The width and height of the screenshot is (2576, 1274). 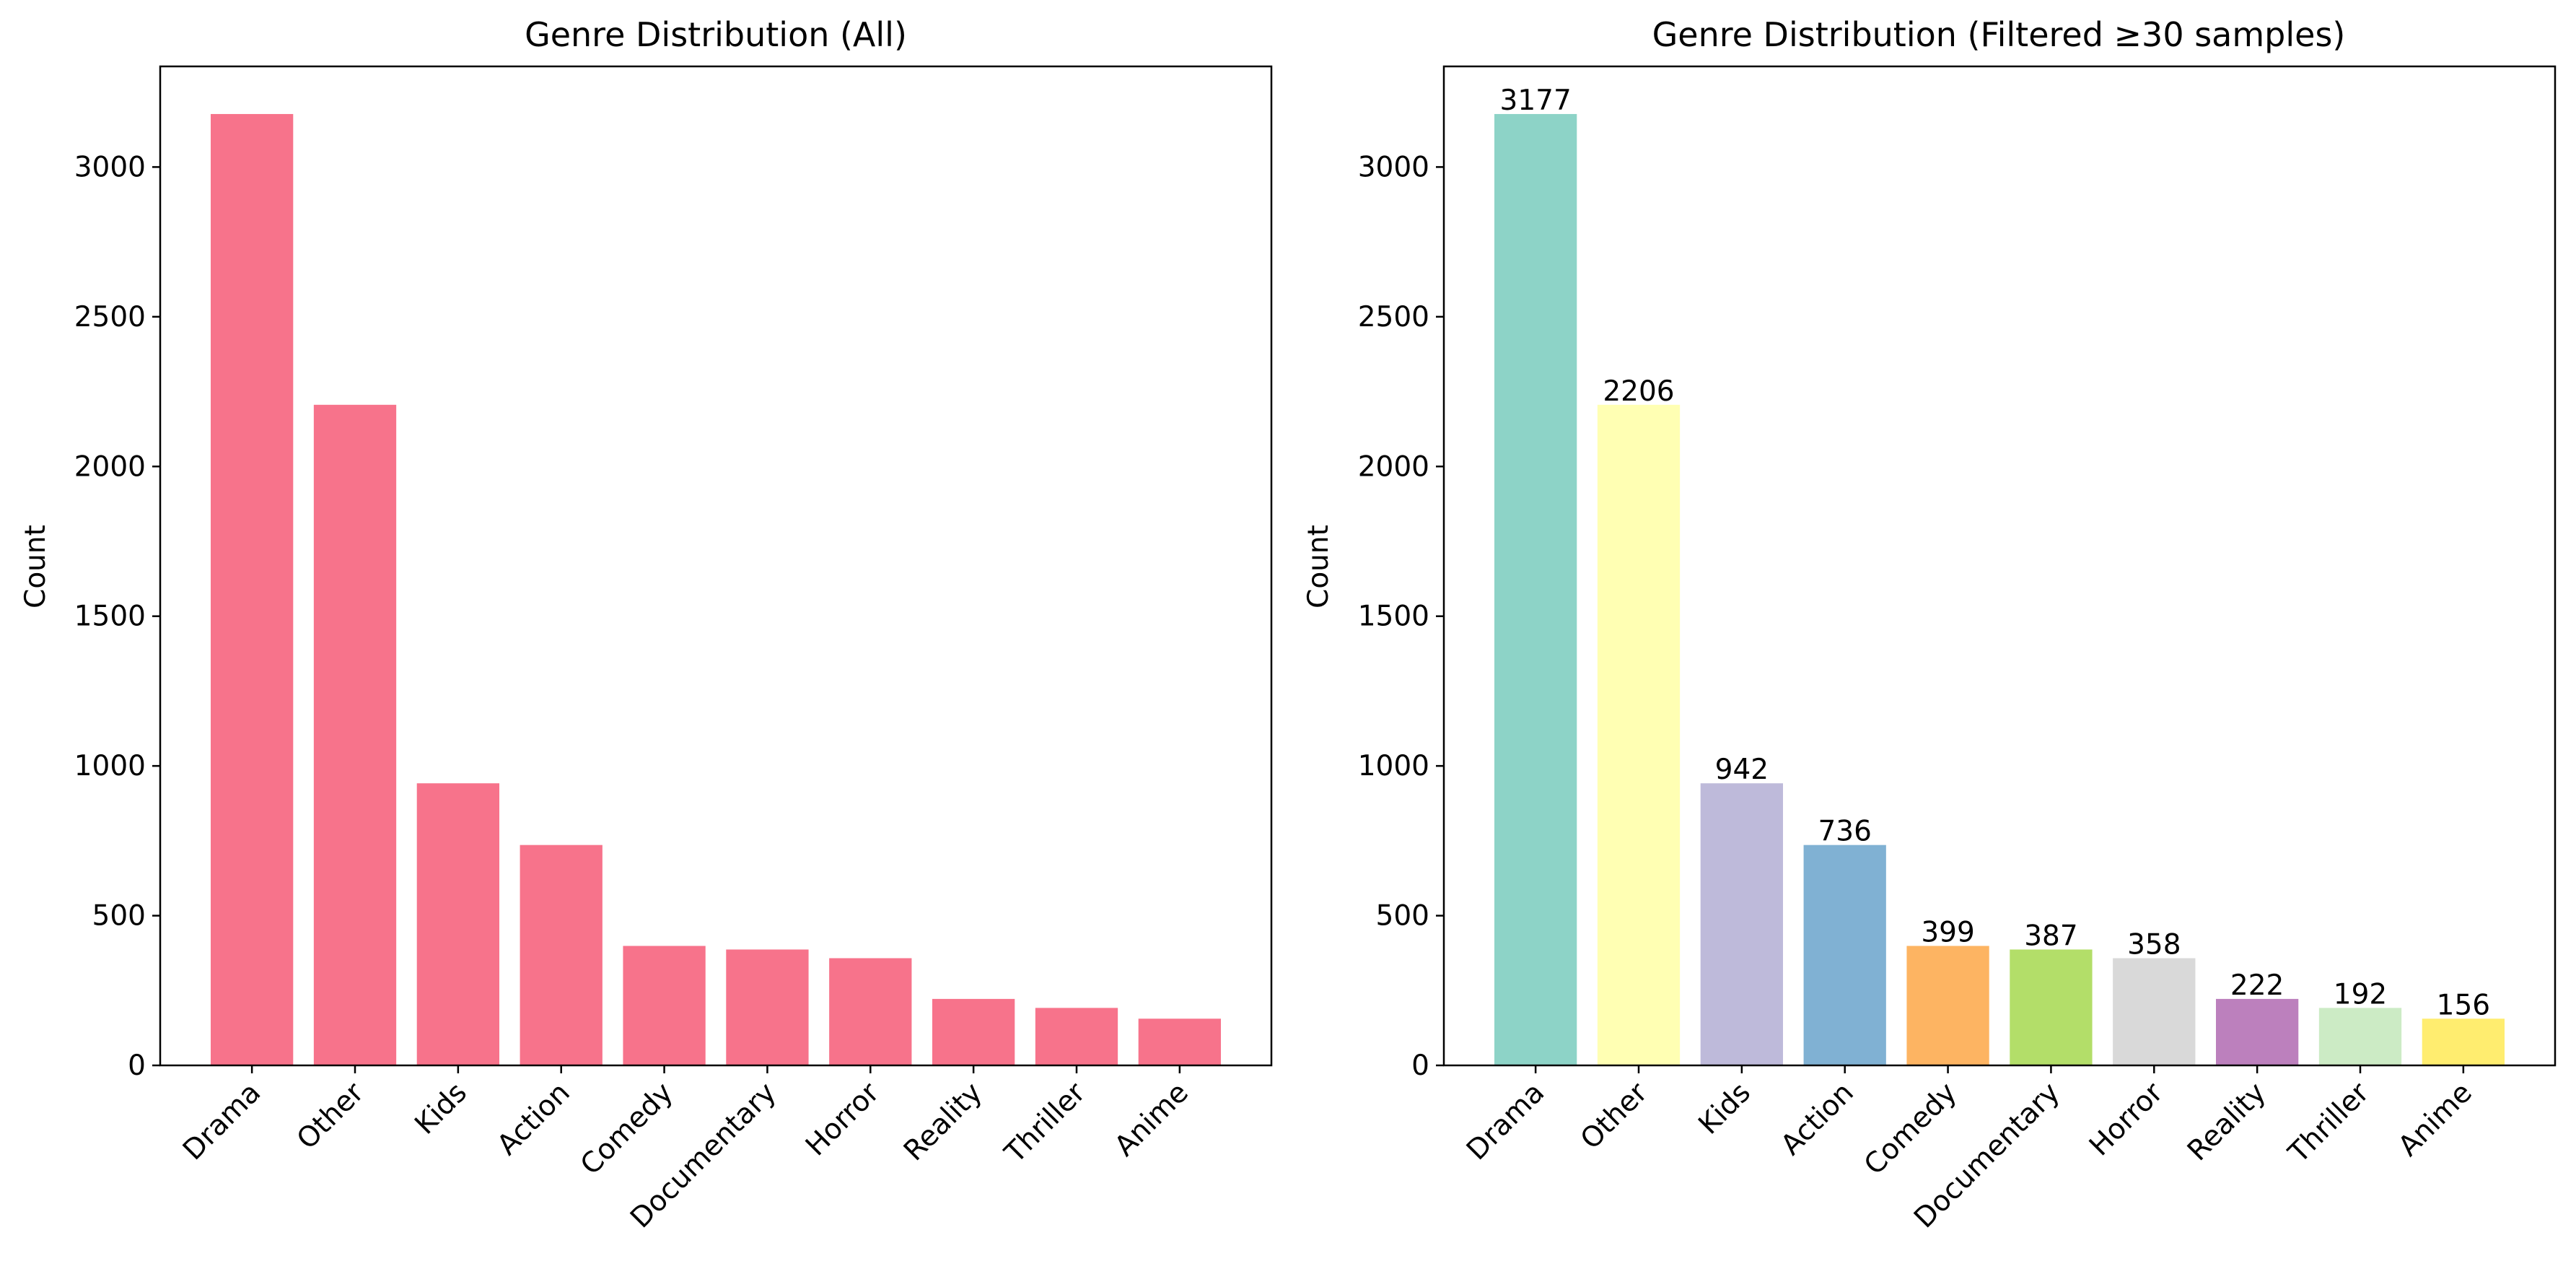 What do you see at coordinates (2360, 995) in the screenshot?
I see `value-label-thriller: 192` at bounding box center [2360, 995].